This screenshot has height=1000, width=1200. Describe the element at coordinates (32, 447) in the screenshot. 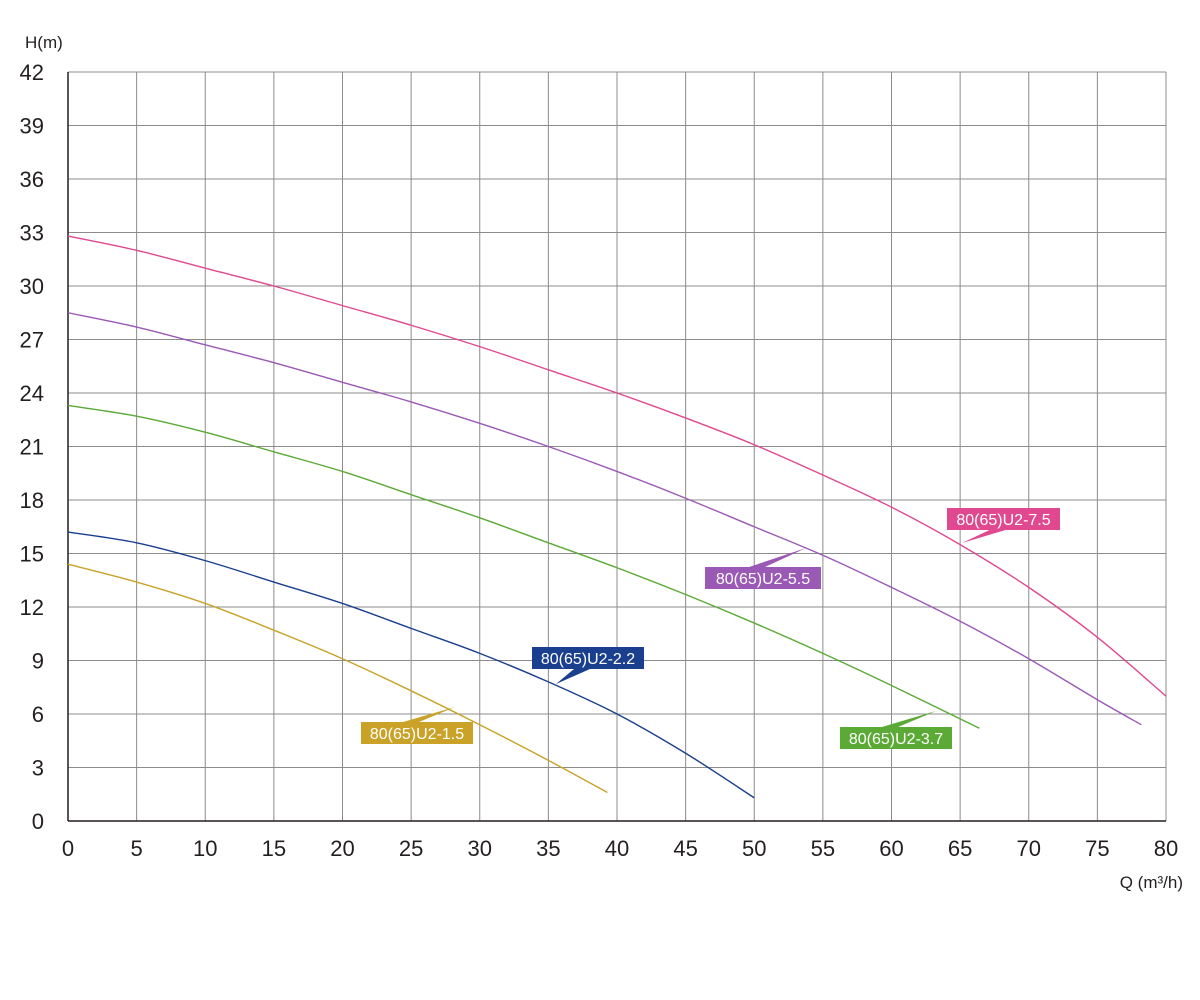

I see `y-tick-label: 21` at that location.